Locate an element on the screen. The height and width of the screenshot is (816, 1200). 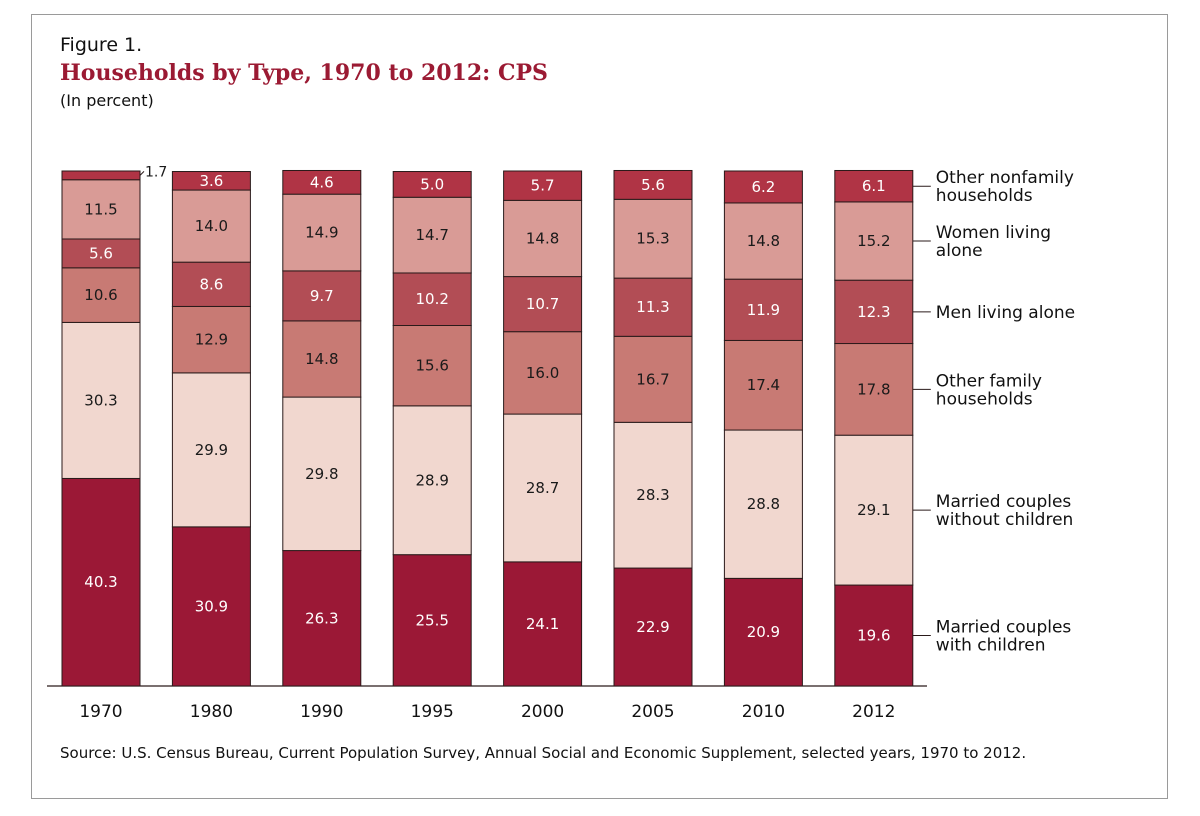
data-label: 8.6 is located at coordinates (211, 284).